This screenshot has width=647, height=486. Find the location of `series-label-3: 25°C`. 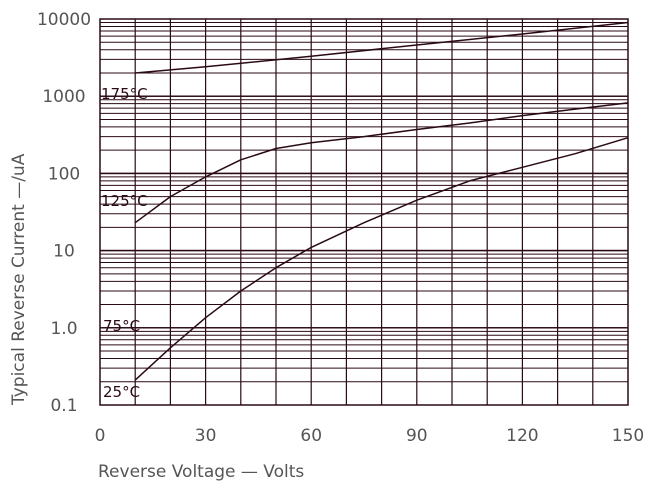

series-label-3: 25°C is located at coordinates (121, 392).